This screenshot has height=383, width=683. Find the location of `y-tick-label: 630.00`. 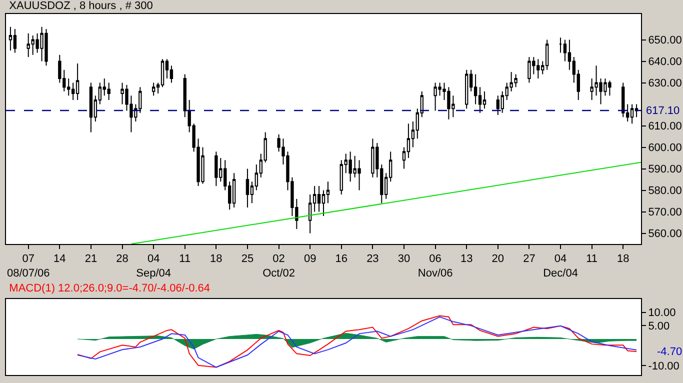

y-tick-label: 630.00 is located at coordinates (665, 84).